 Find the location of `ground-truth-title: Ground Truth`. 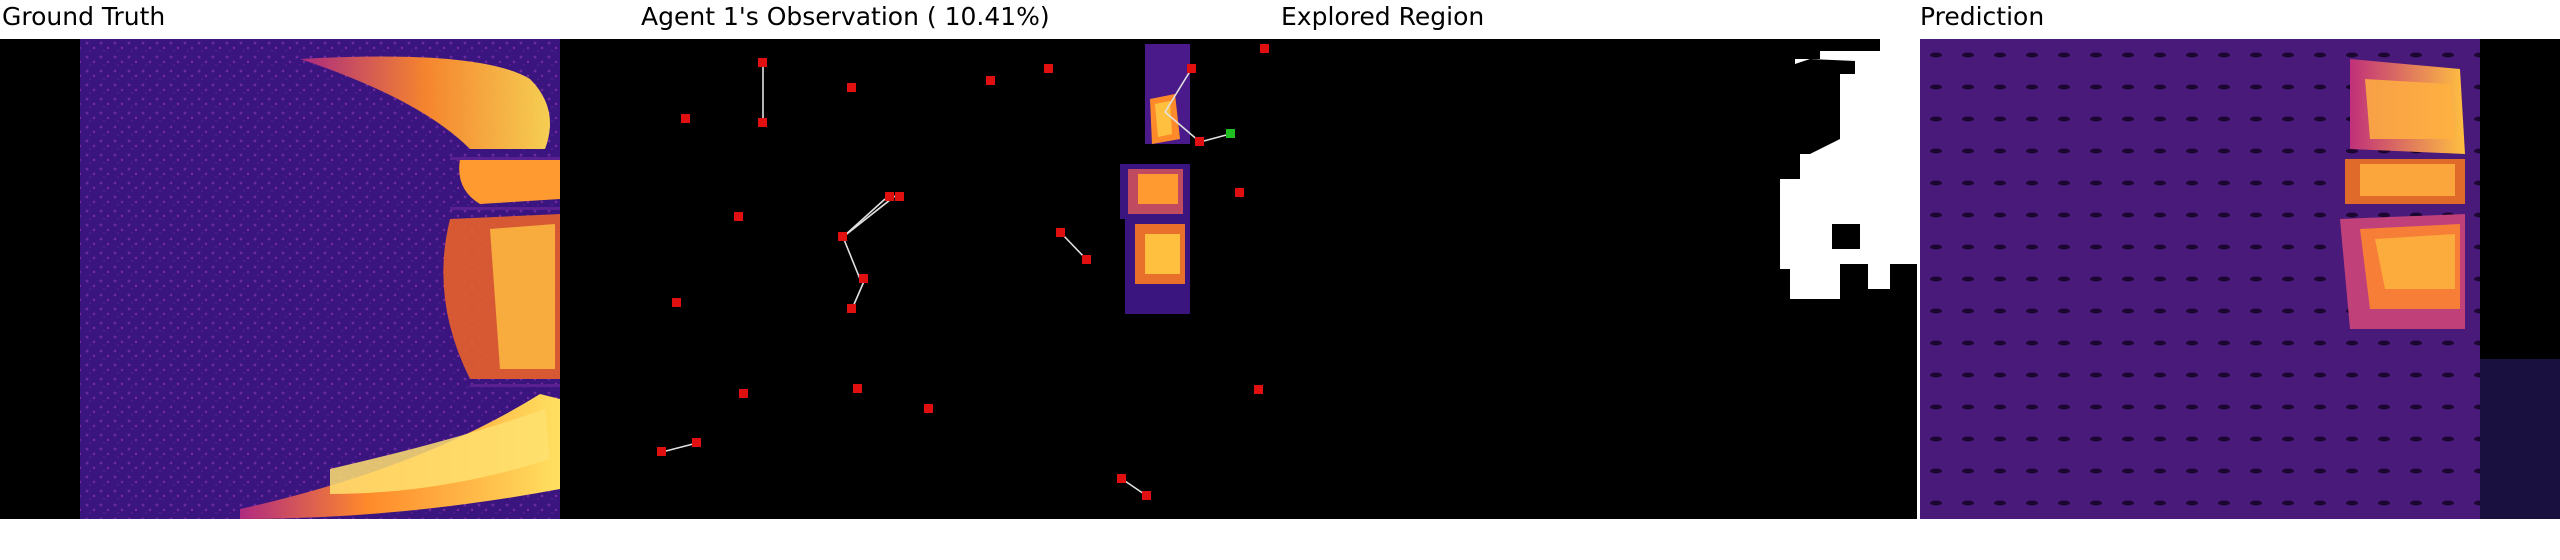

ground-truth-title: Ground Truth is located at coordinates (84, 16).